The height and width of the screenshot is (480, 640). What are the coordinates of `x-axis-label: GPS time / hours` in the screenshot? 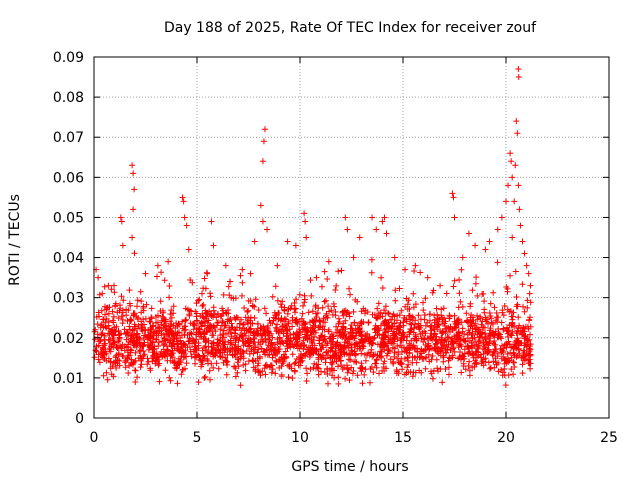 It's located at (349, 467).